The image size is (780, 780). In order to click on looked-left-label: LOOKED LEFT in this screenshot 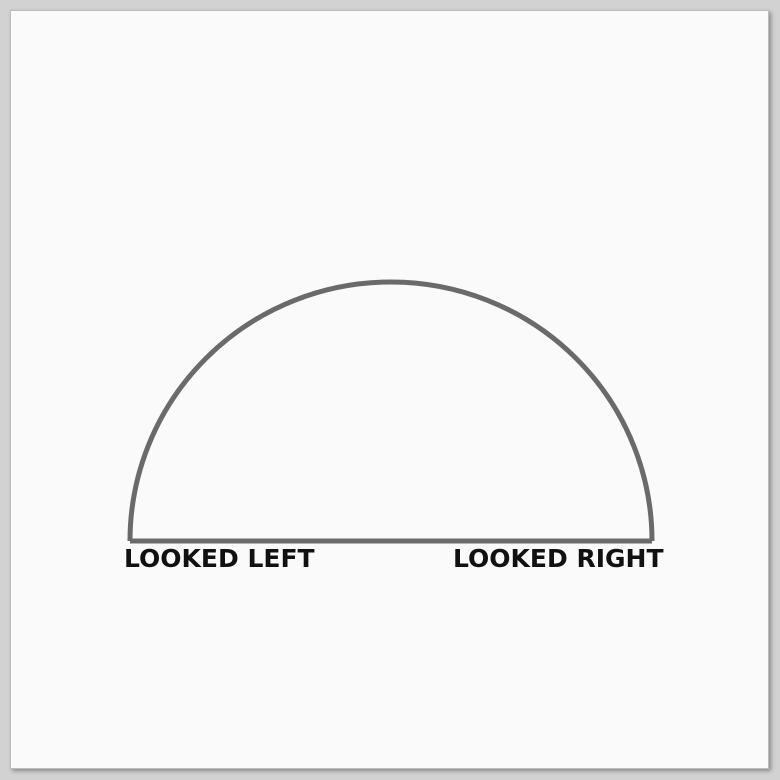, I will do `click(219, 558)`.